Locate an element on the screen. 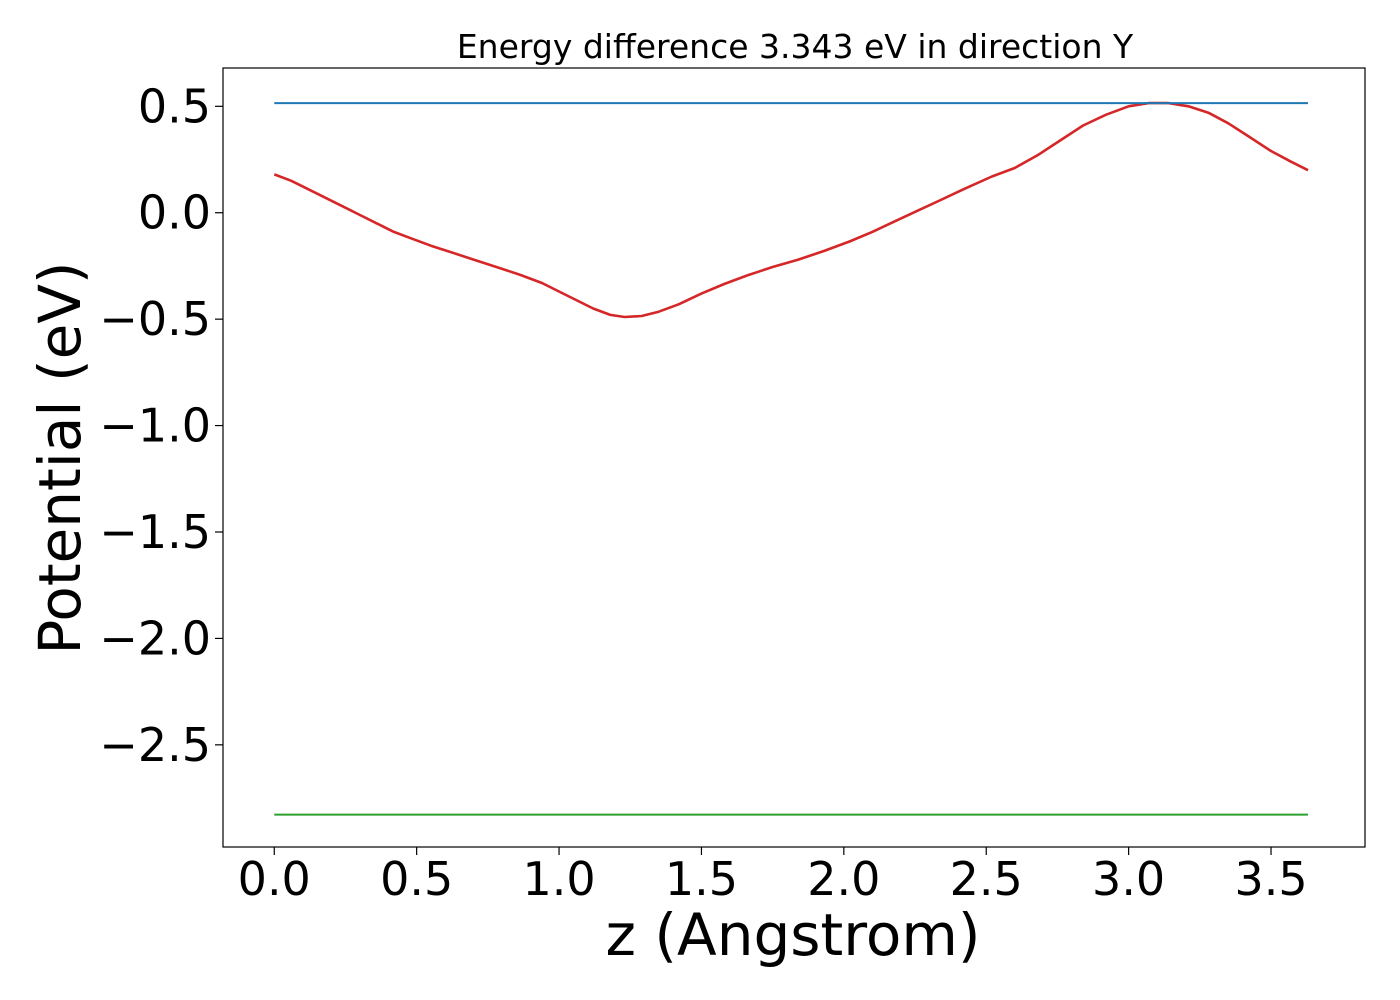 The height and width of the screenshot is (1000, 1400). y-axis-label: Potential (eV) is located at coordinates (60, 457).